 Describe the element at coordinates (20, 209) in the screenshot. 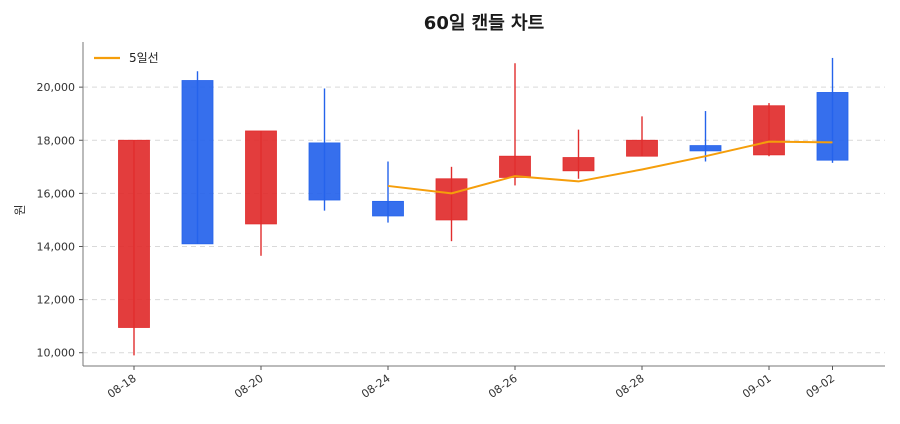

I see `y-axis-label: 원` at that location.